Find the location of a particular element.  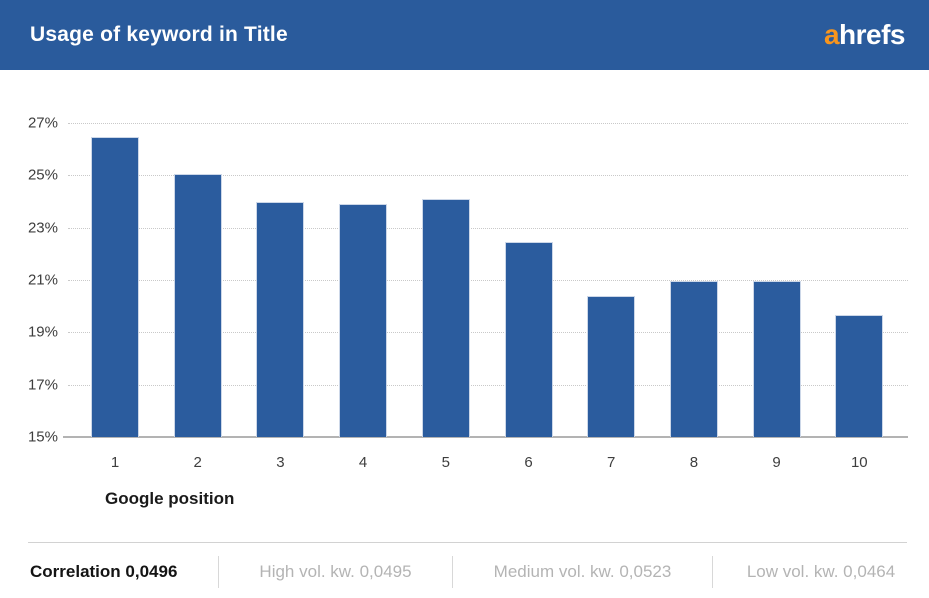

correlation-high-vol: High vol. kw. 0,0495 is located at coordinates (335, 571).